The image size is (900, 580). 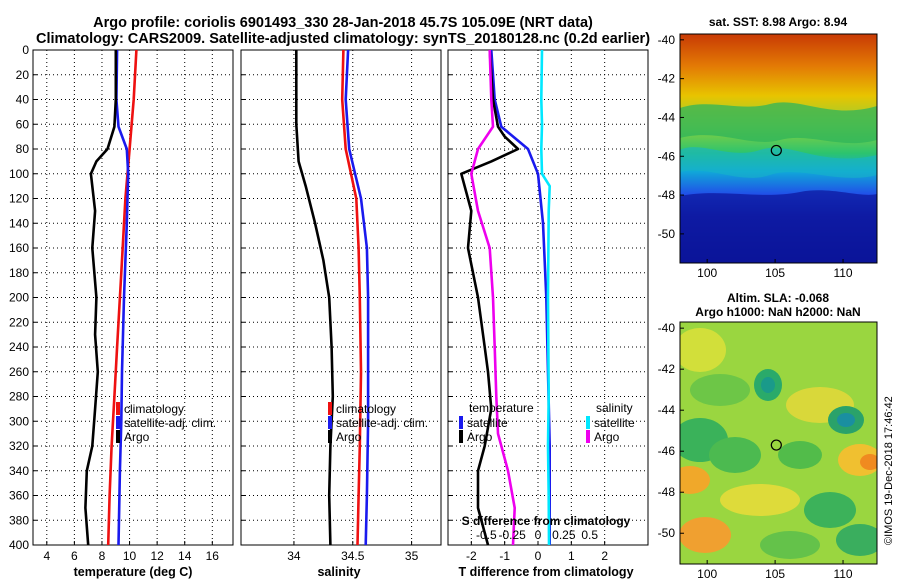 What do you see at coordinates (19, 471) in the screenshot?
I see `y-tick-label: 340` at bounding box center [19, 471].